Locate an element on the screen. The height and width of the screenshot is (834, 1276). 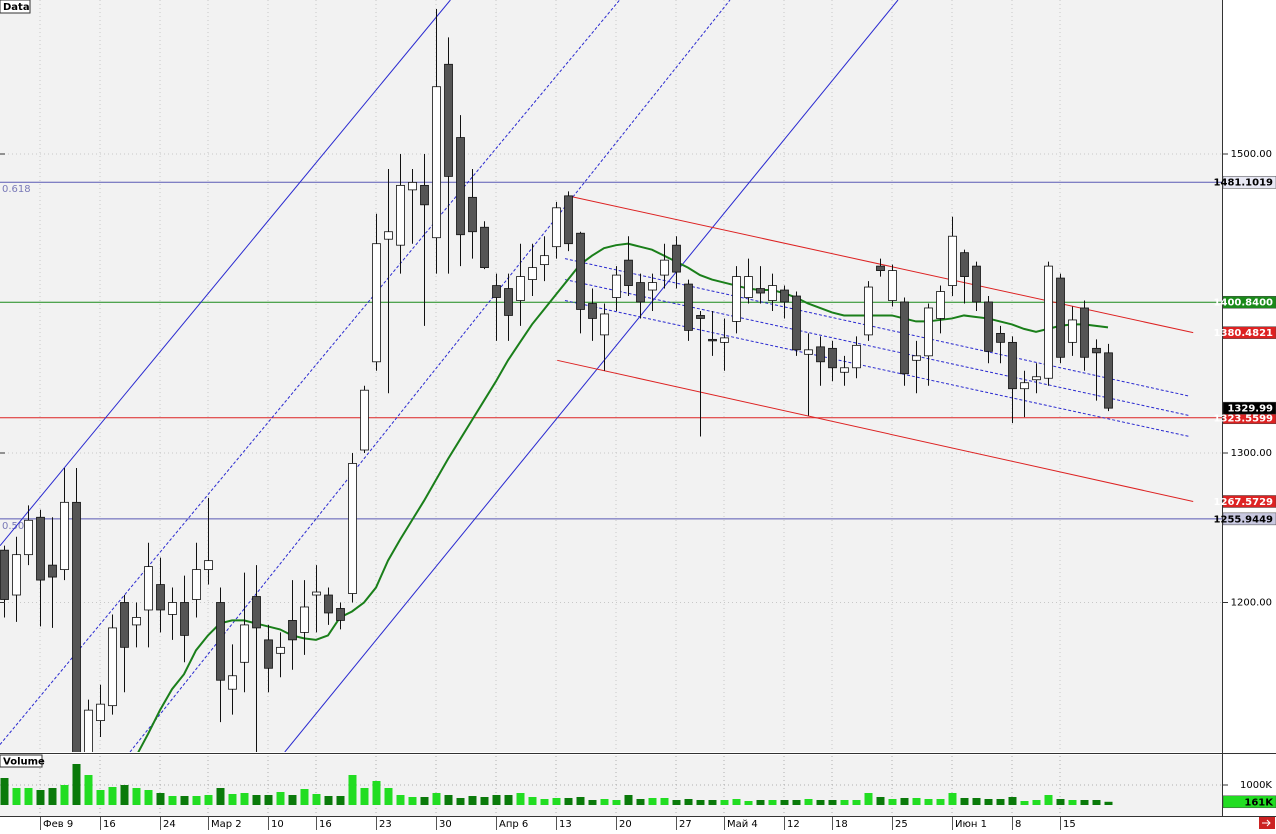
x-tick-label: Апр 6 is located at coordinates (513, 824).